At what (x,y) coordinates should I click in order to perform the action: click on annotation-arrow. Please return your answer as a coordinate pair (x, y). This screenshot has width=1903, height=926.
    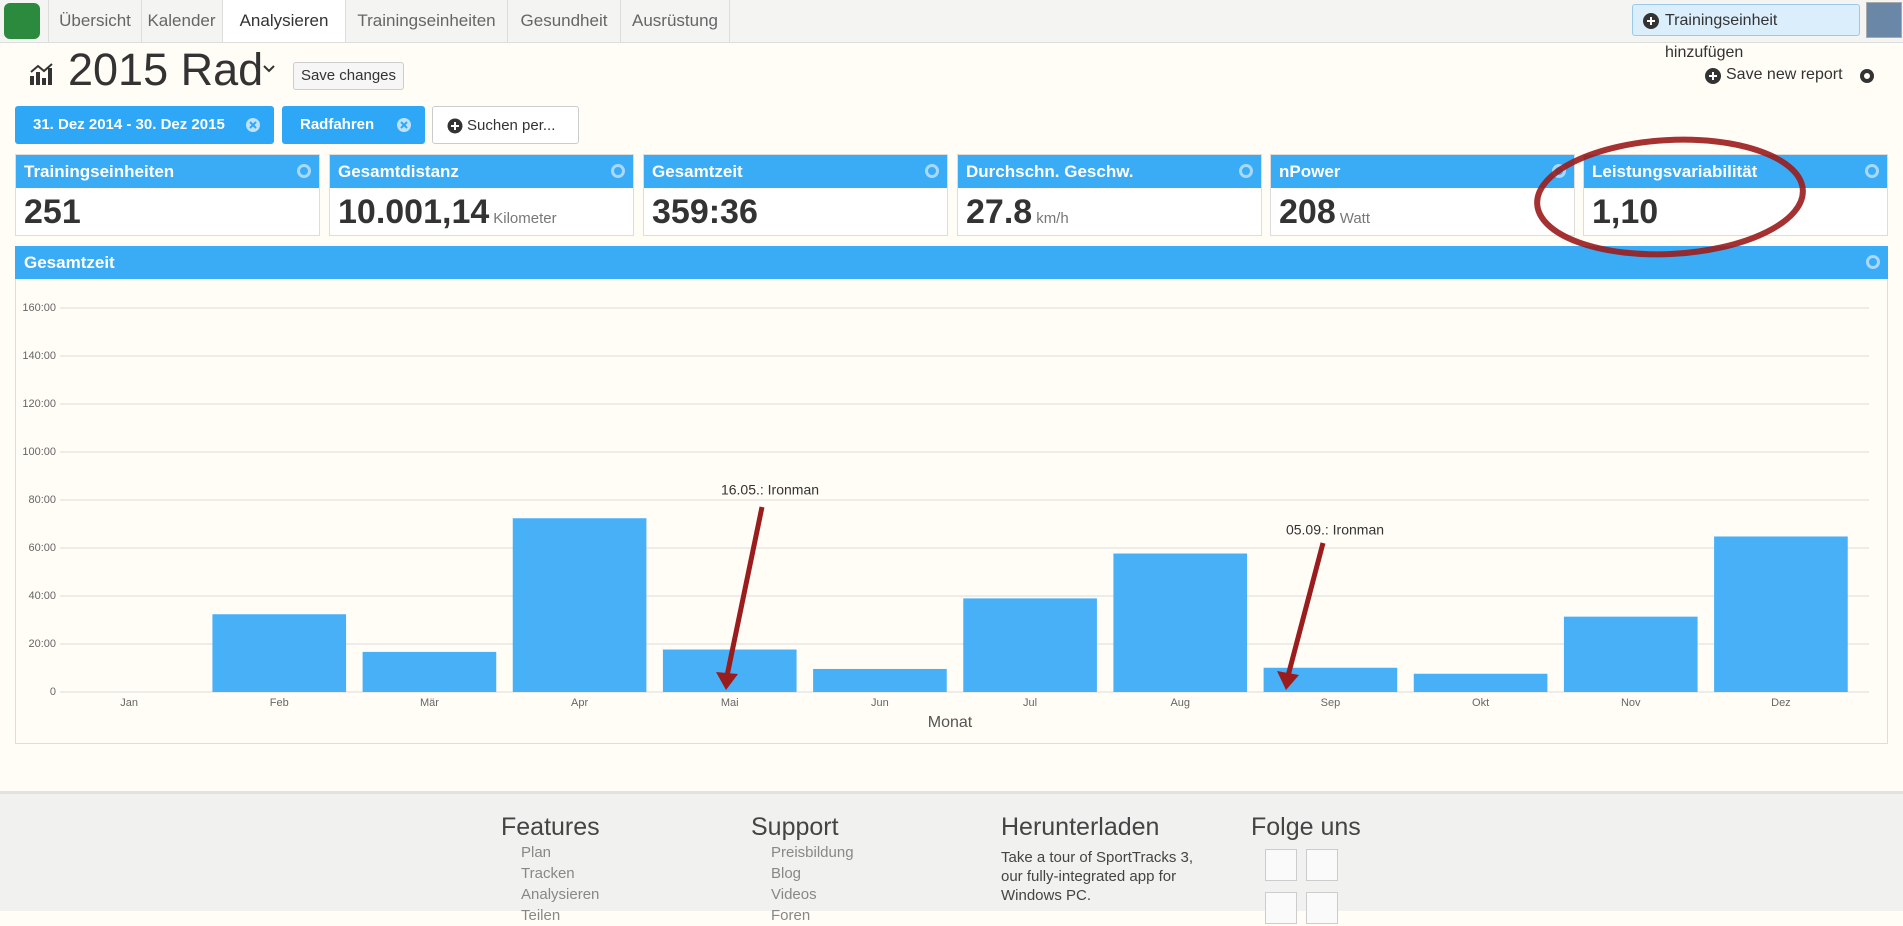
    Looking at the image, I should click on (744, 591).